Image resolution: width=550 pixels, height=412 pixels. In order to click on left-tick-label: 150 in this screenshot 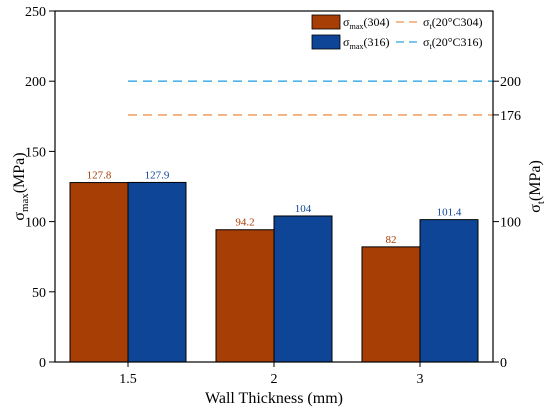, I will do `click(35, 152)`.